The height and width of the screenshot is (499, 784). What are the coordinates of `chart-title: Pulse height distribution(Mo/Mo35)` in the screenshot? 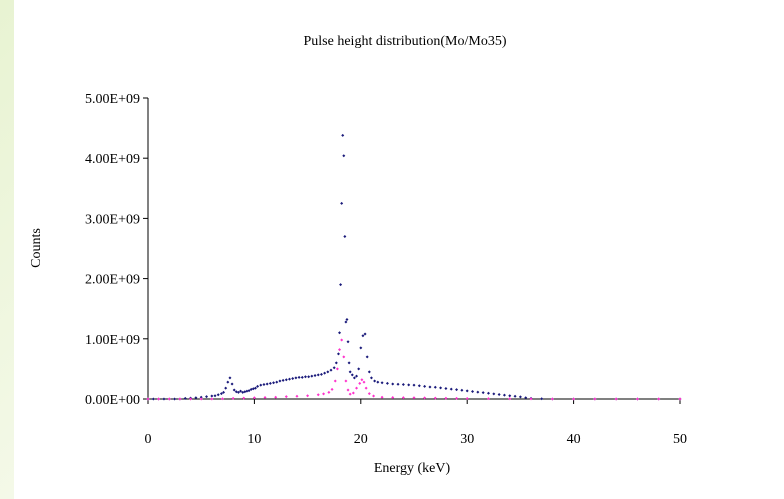 It's located at (405, 41).